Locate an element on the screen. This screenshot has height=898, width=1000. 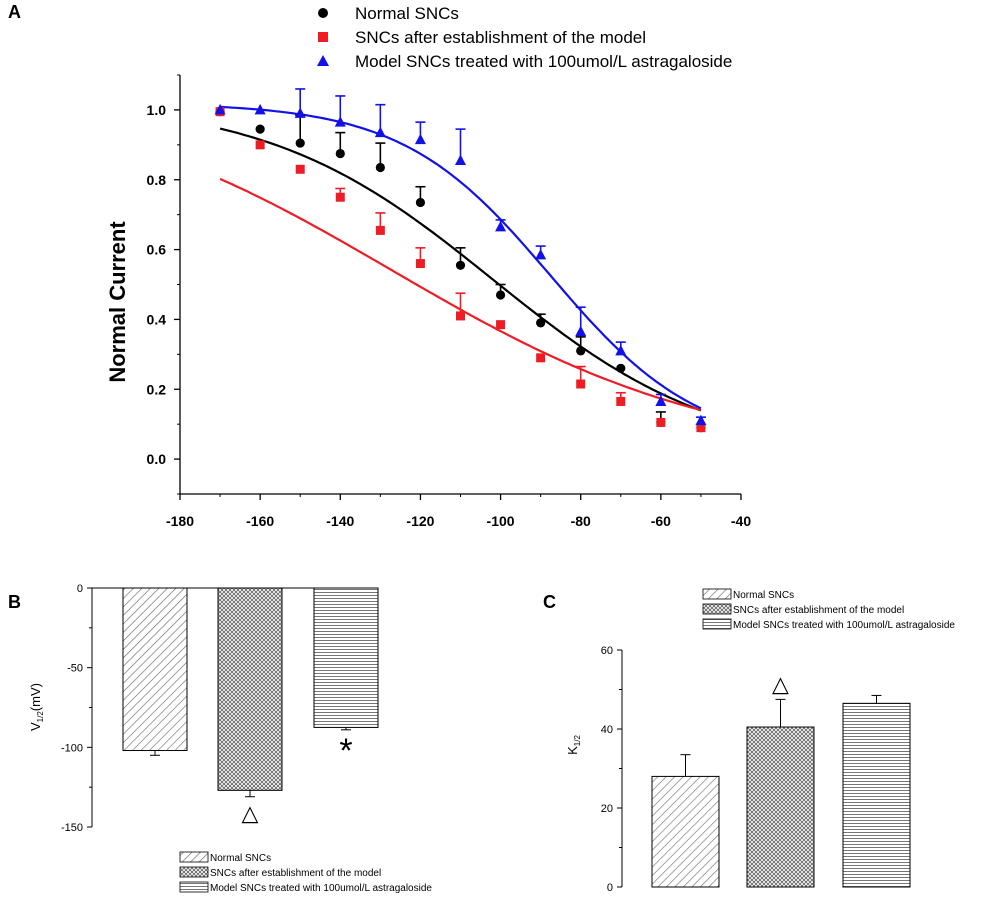
b-y-tick-label: -100 is located at coordinates (72, 748).